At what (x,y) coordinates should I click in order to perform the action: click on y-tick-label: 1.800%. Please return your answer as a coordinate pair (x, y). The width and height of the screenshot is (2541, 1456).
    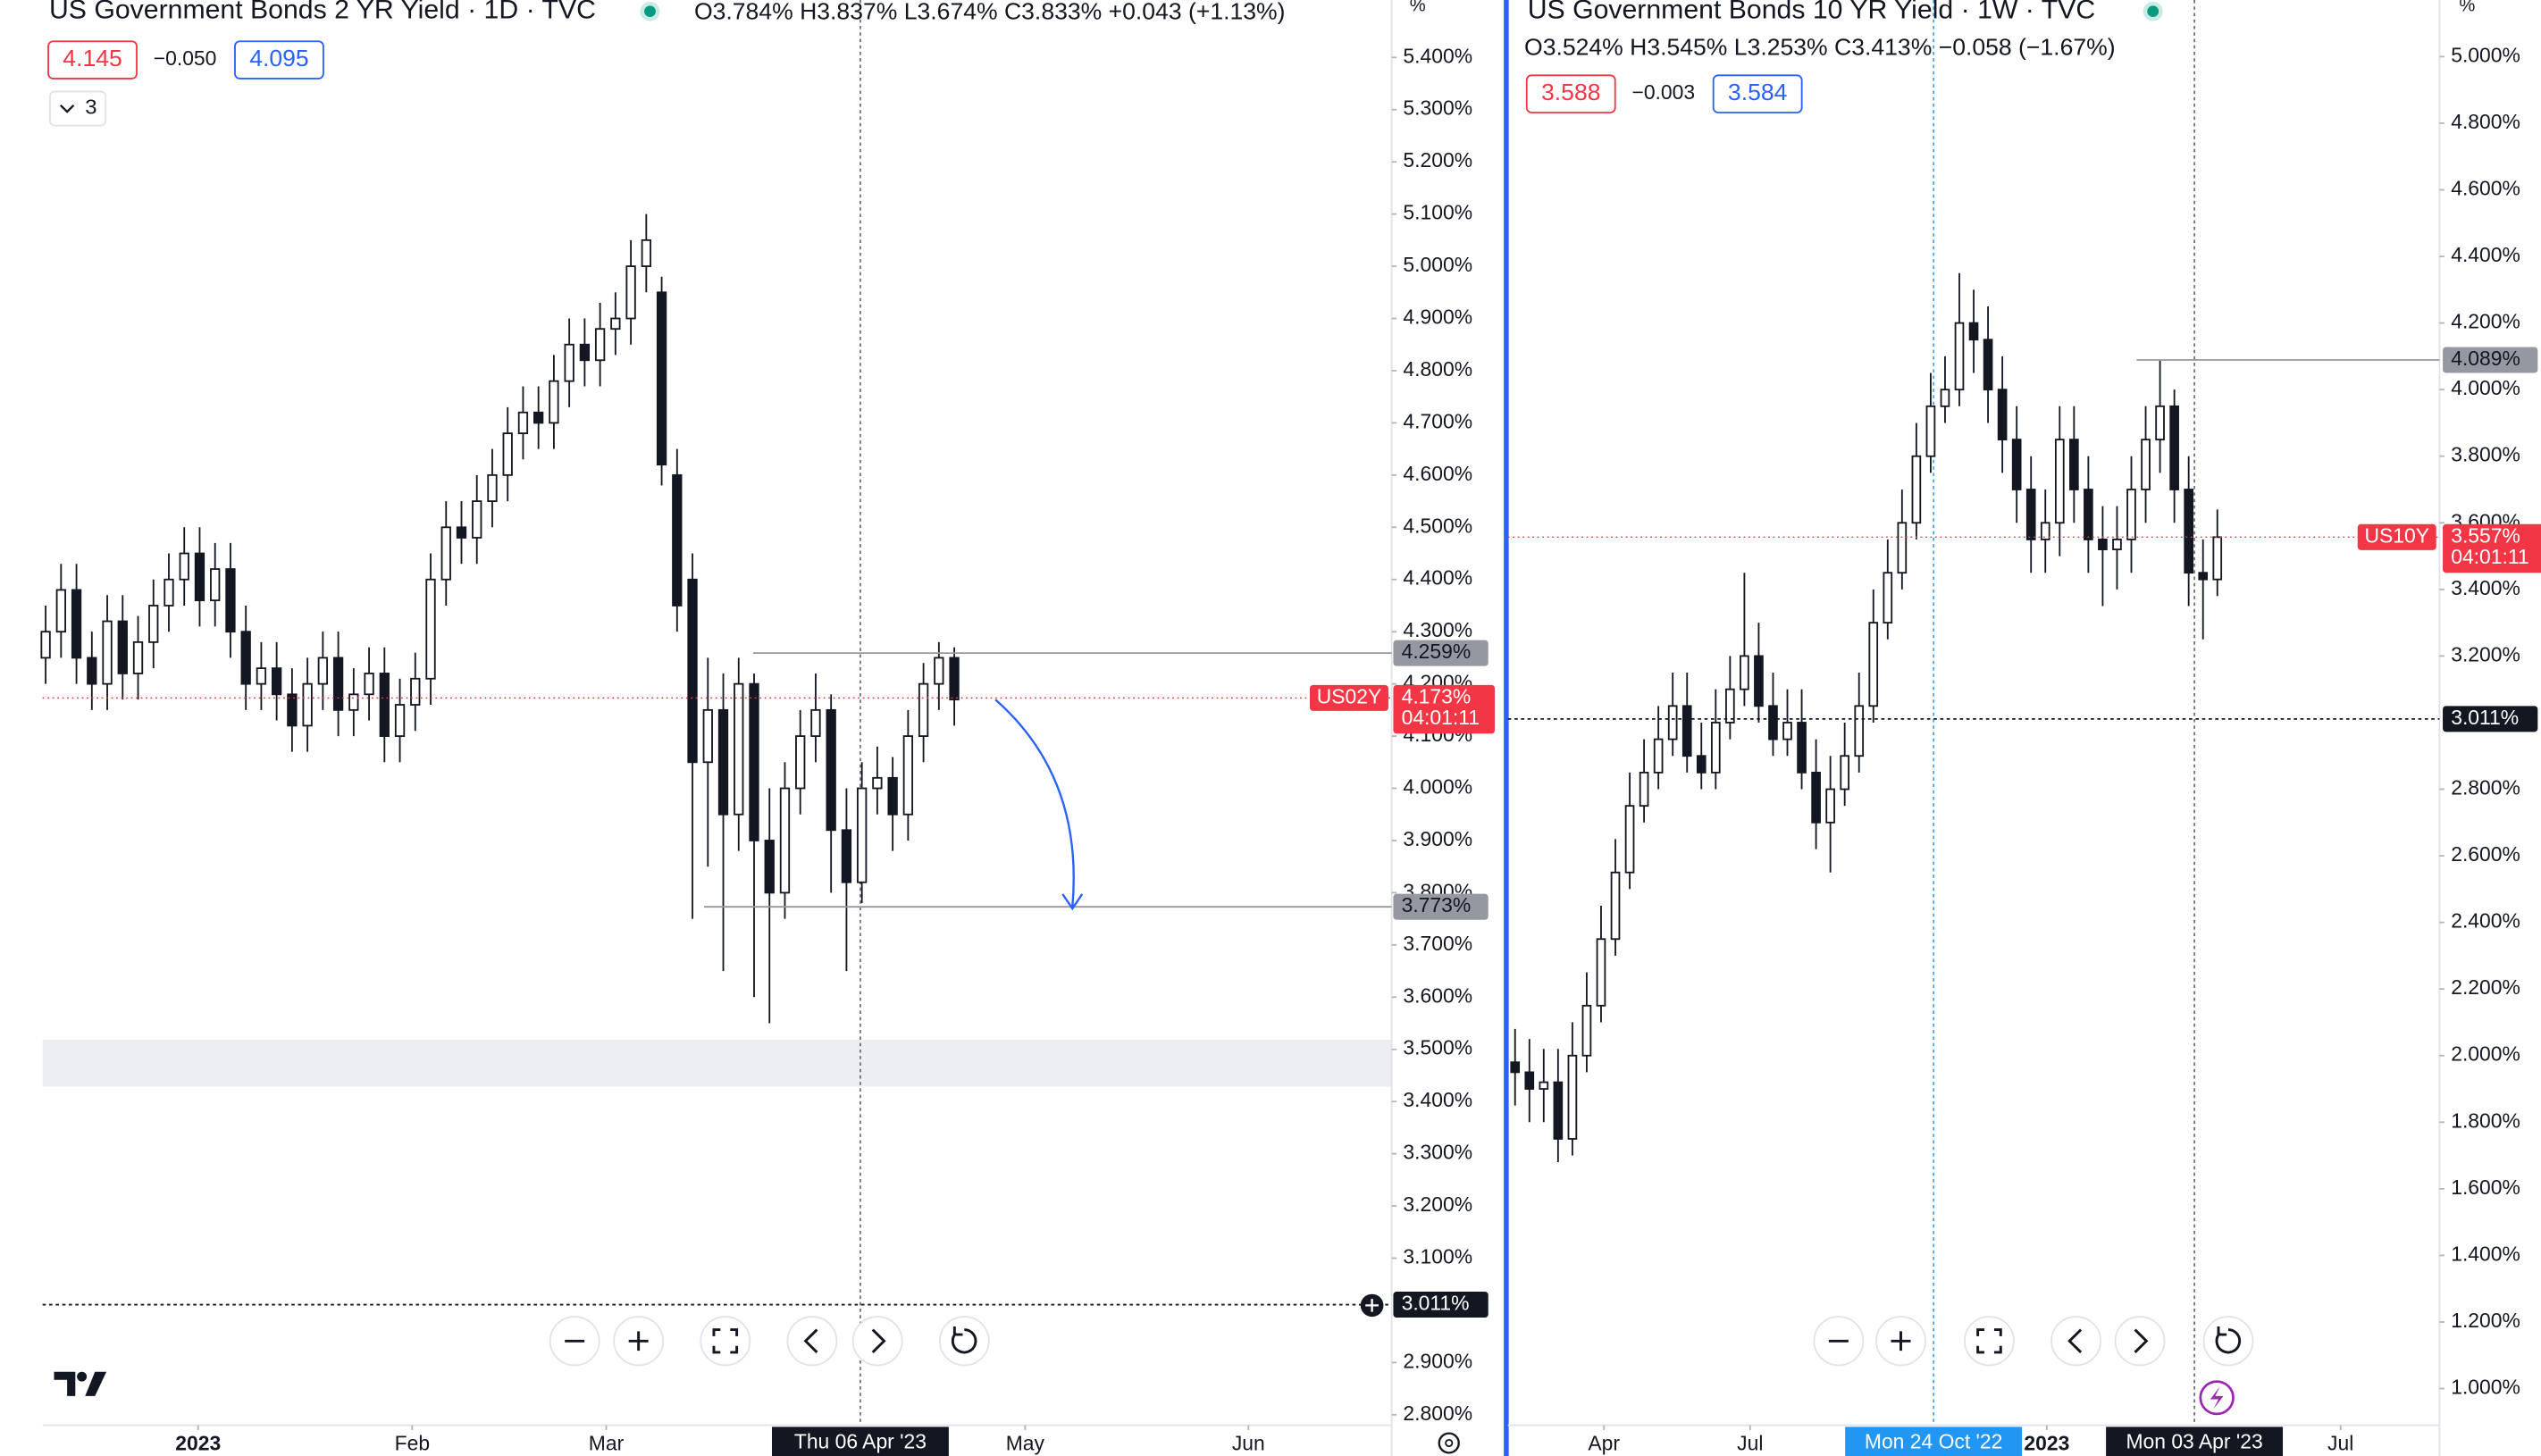
    Looking at the image, I should click on (2486, 1120).